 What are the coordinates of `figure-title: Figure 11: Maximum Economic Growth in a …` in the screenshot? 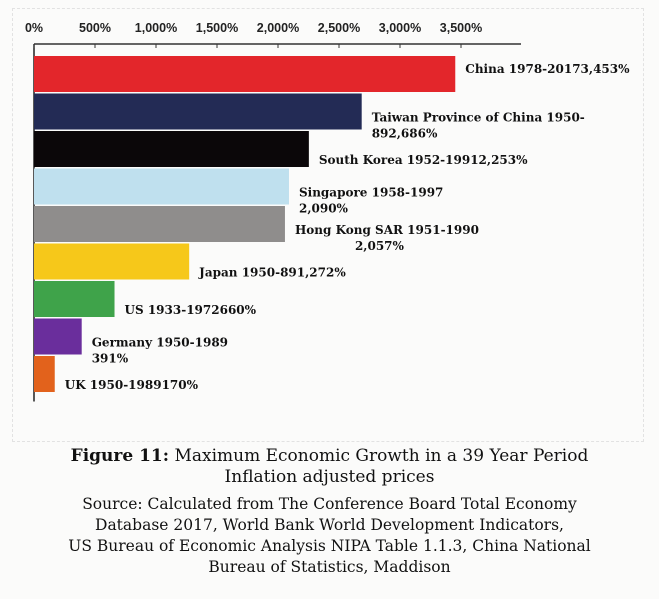 It's located at (329, 456).